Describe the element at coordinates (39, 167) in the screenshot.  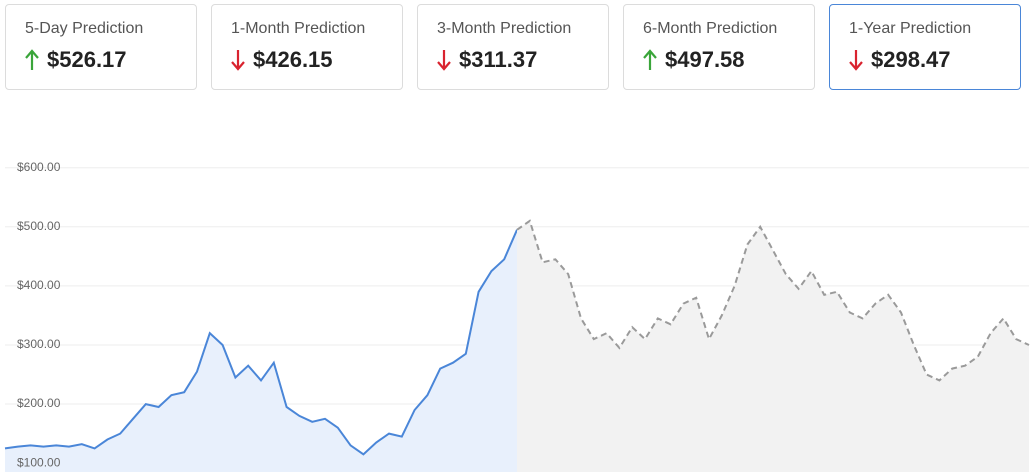
I see `y-tick-label: $600.00` at that location.